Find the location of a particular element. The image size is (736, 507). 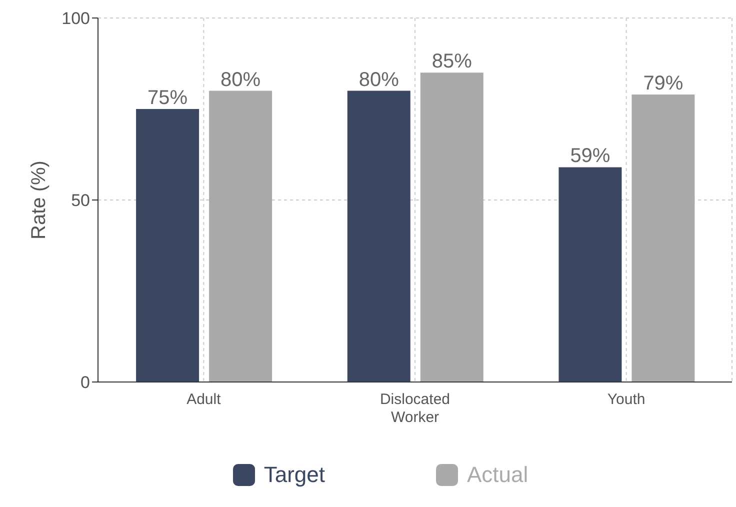

x-tick-label: Dislocated Worker is located at coordinates (415, 408).